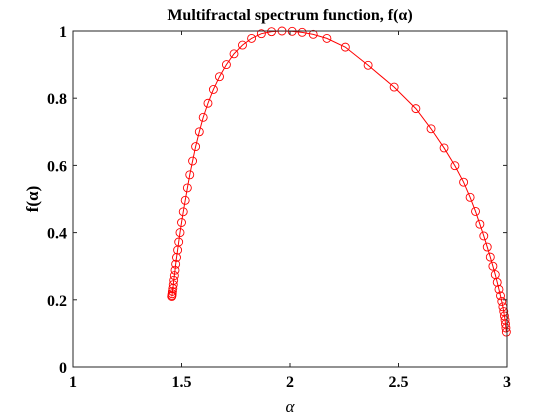 The image size is (560, 420). I want to click on y-tick-label: 0, so click(63, 368).